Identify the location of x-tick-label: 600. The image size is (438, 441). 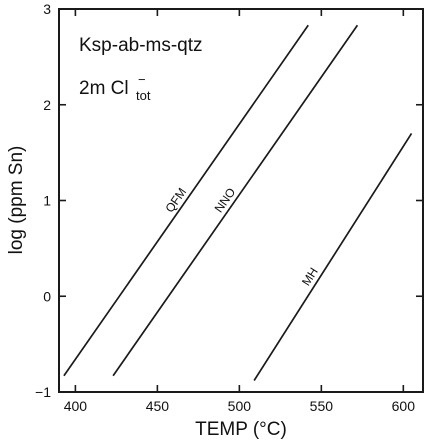
(404, 406).